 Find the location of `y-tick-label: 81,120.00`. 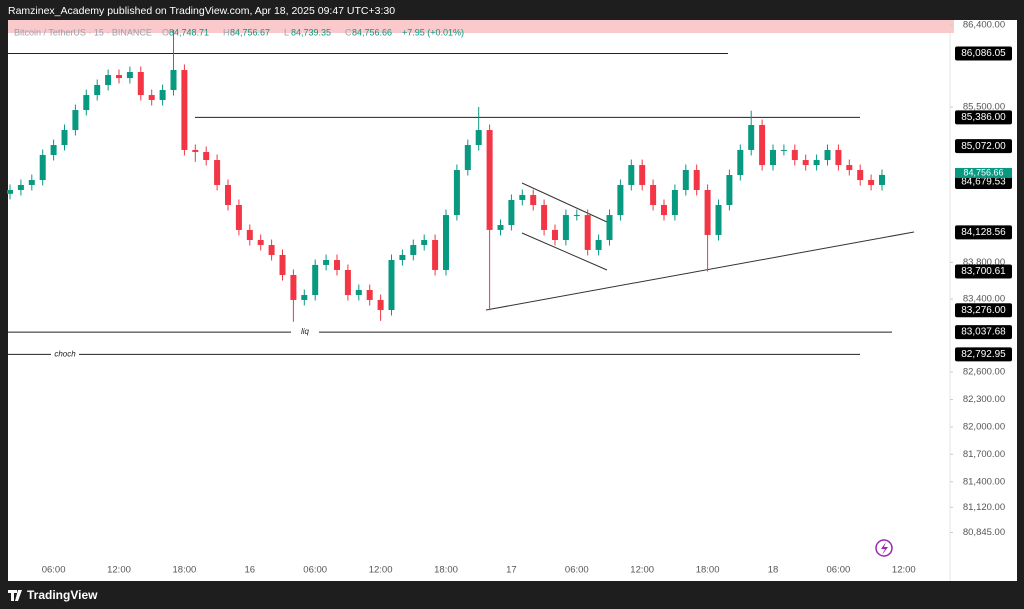

y-tick-label: 81,120.00 is located at coordinates (984, 507).